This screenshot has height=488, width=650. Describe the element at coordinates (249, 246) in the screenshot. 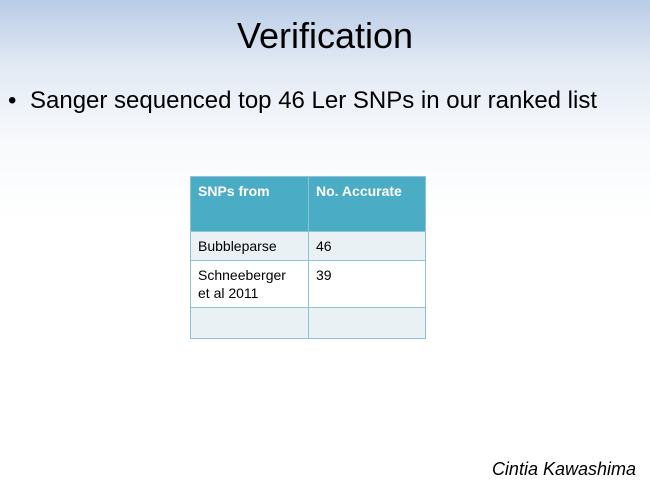

I see `table-cell: Bubbleparse` at that location.